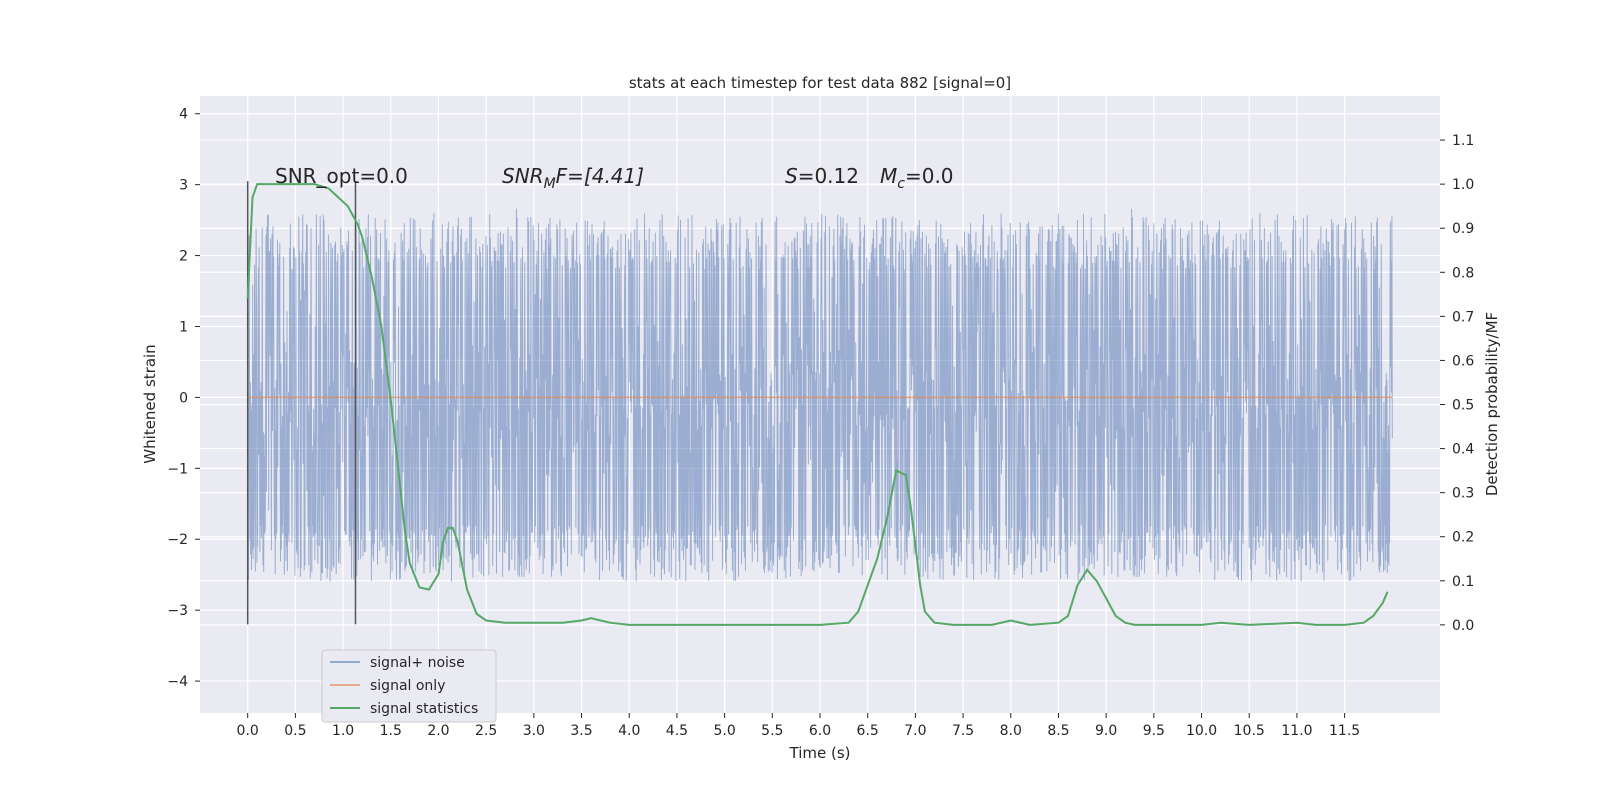  What do you see at coordinates (1492, 404) in the screenshot?
I see `y2-axis-label: Detection probability/MF` at bounding box center [1492, 404].